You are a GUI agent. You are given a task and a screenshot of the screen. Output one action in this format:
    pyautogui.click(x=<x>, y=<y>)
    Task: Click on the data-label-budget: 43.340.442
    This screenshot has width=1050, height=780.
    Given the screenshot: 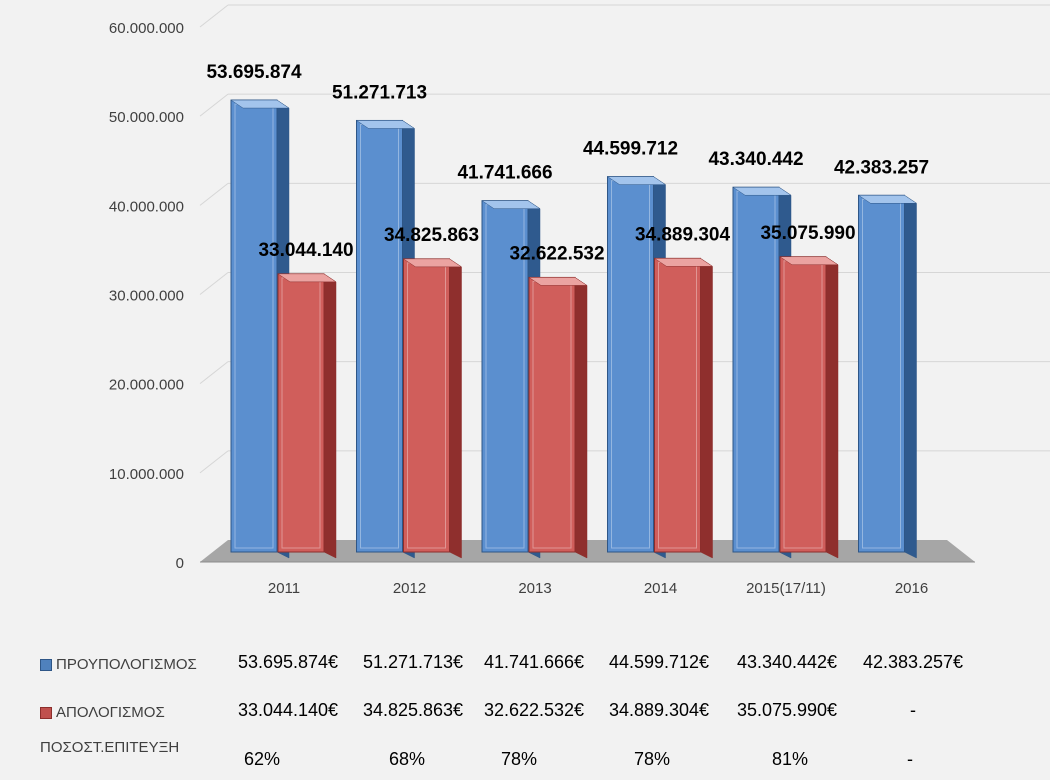 What is the action you would take?
    pyautogui.click(x=755, y=159)
    